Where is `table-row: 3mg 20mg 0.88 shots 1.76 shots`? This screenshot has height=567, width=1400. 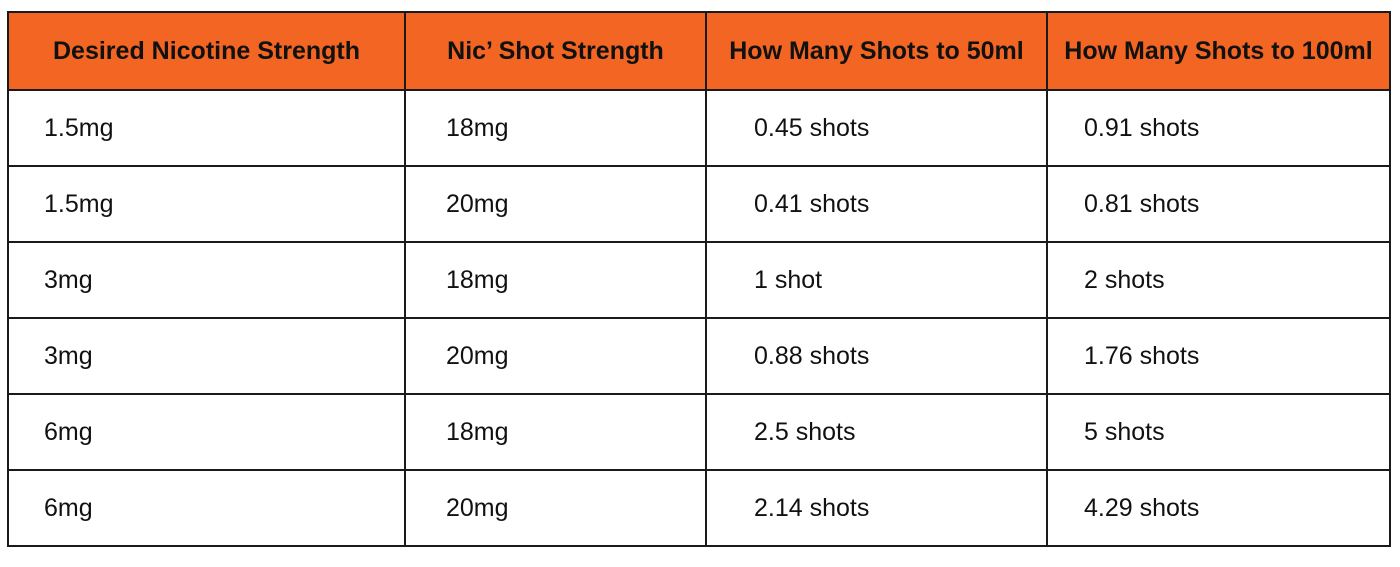
table-row: 3mg 20mg 0.88 shots 1.76 shots is located at coordinates (699, 356).